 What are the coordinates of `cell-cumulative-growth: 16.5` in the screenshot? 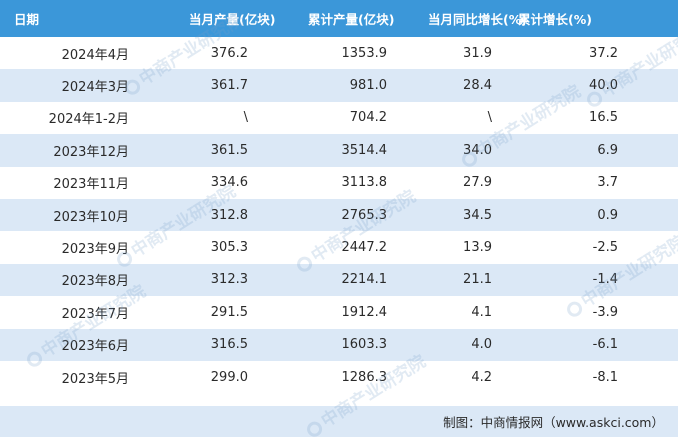 It's located at (603, 118).